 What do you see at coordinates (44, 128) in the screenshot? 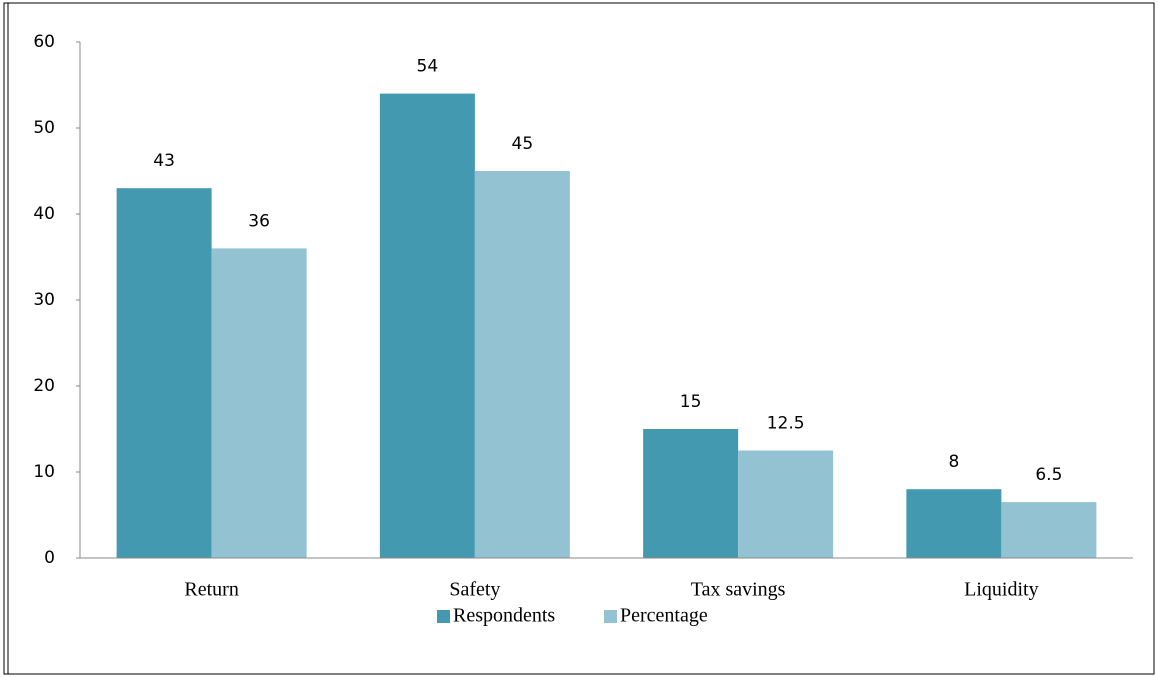
I see `y-tick-label: 50` at bounding box center [44, 128].